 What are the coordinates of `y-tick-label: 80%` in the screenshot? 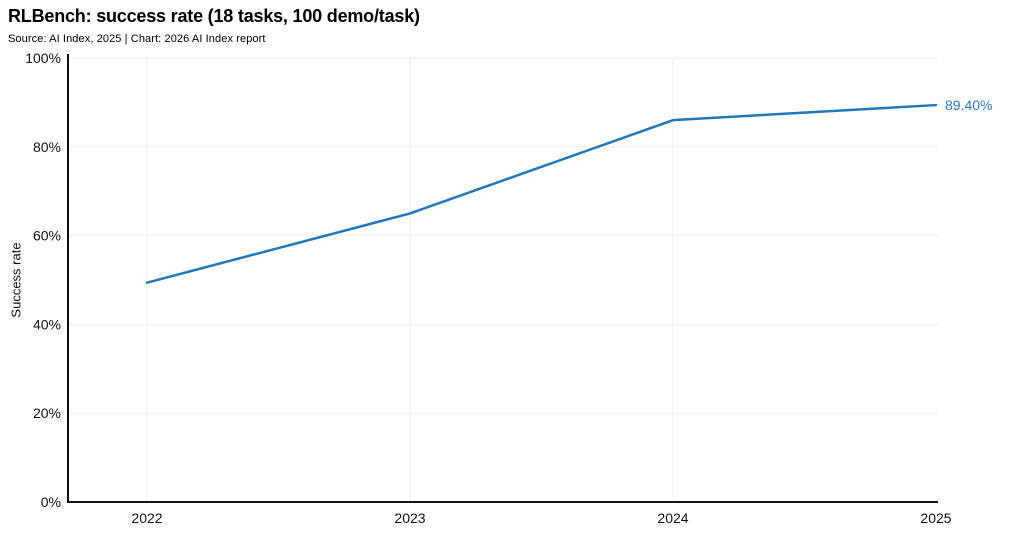 It's located at (47, 147).